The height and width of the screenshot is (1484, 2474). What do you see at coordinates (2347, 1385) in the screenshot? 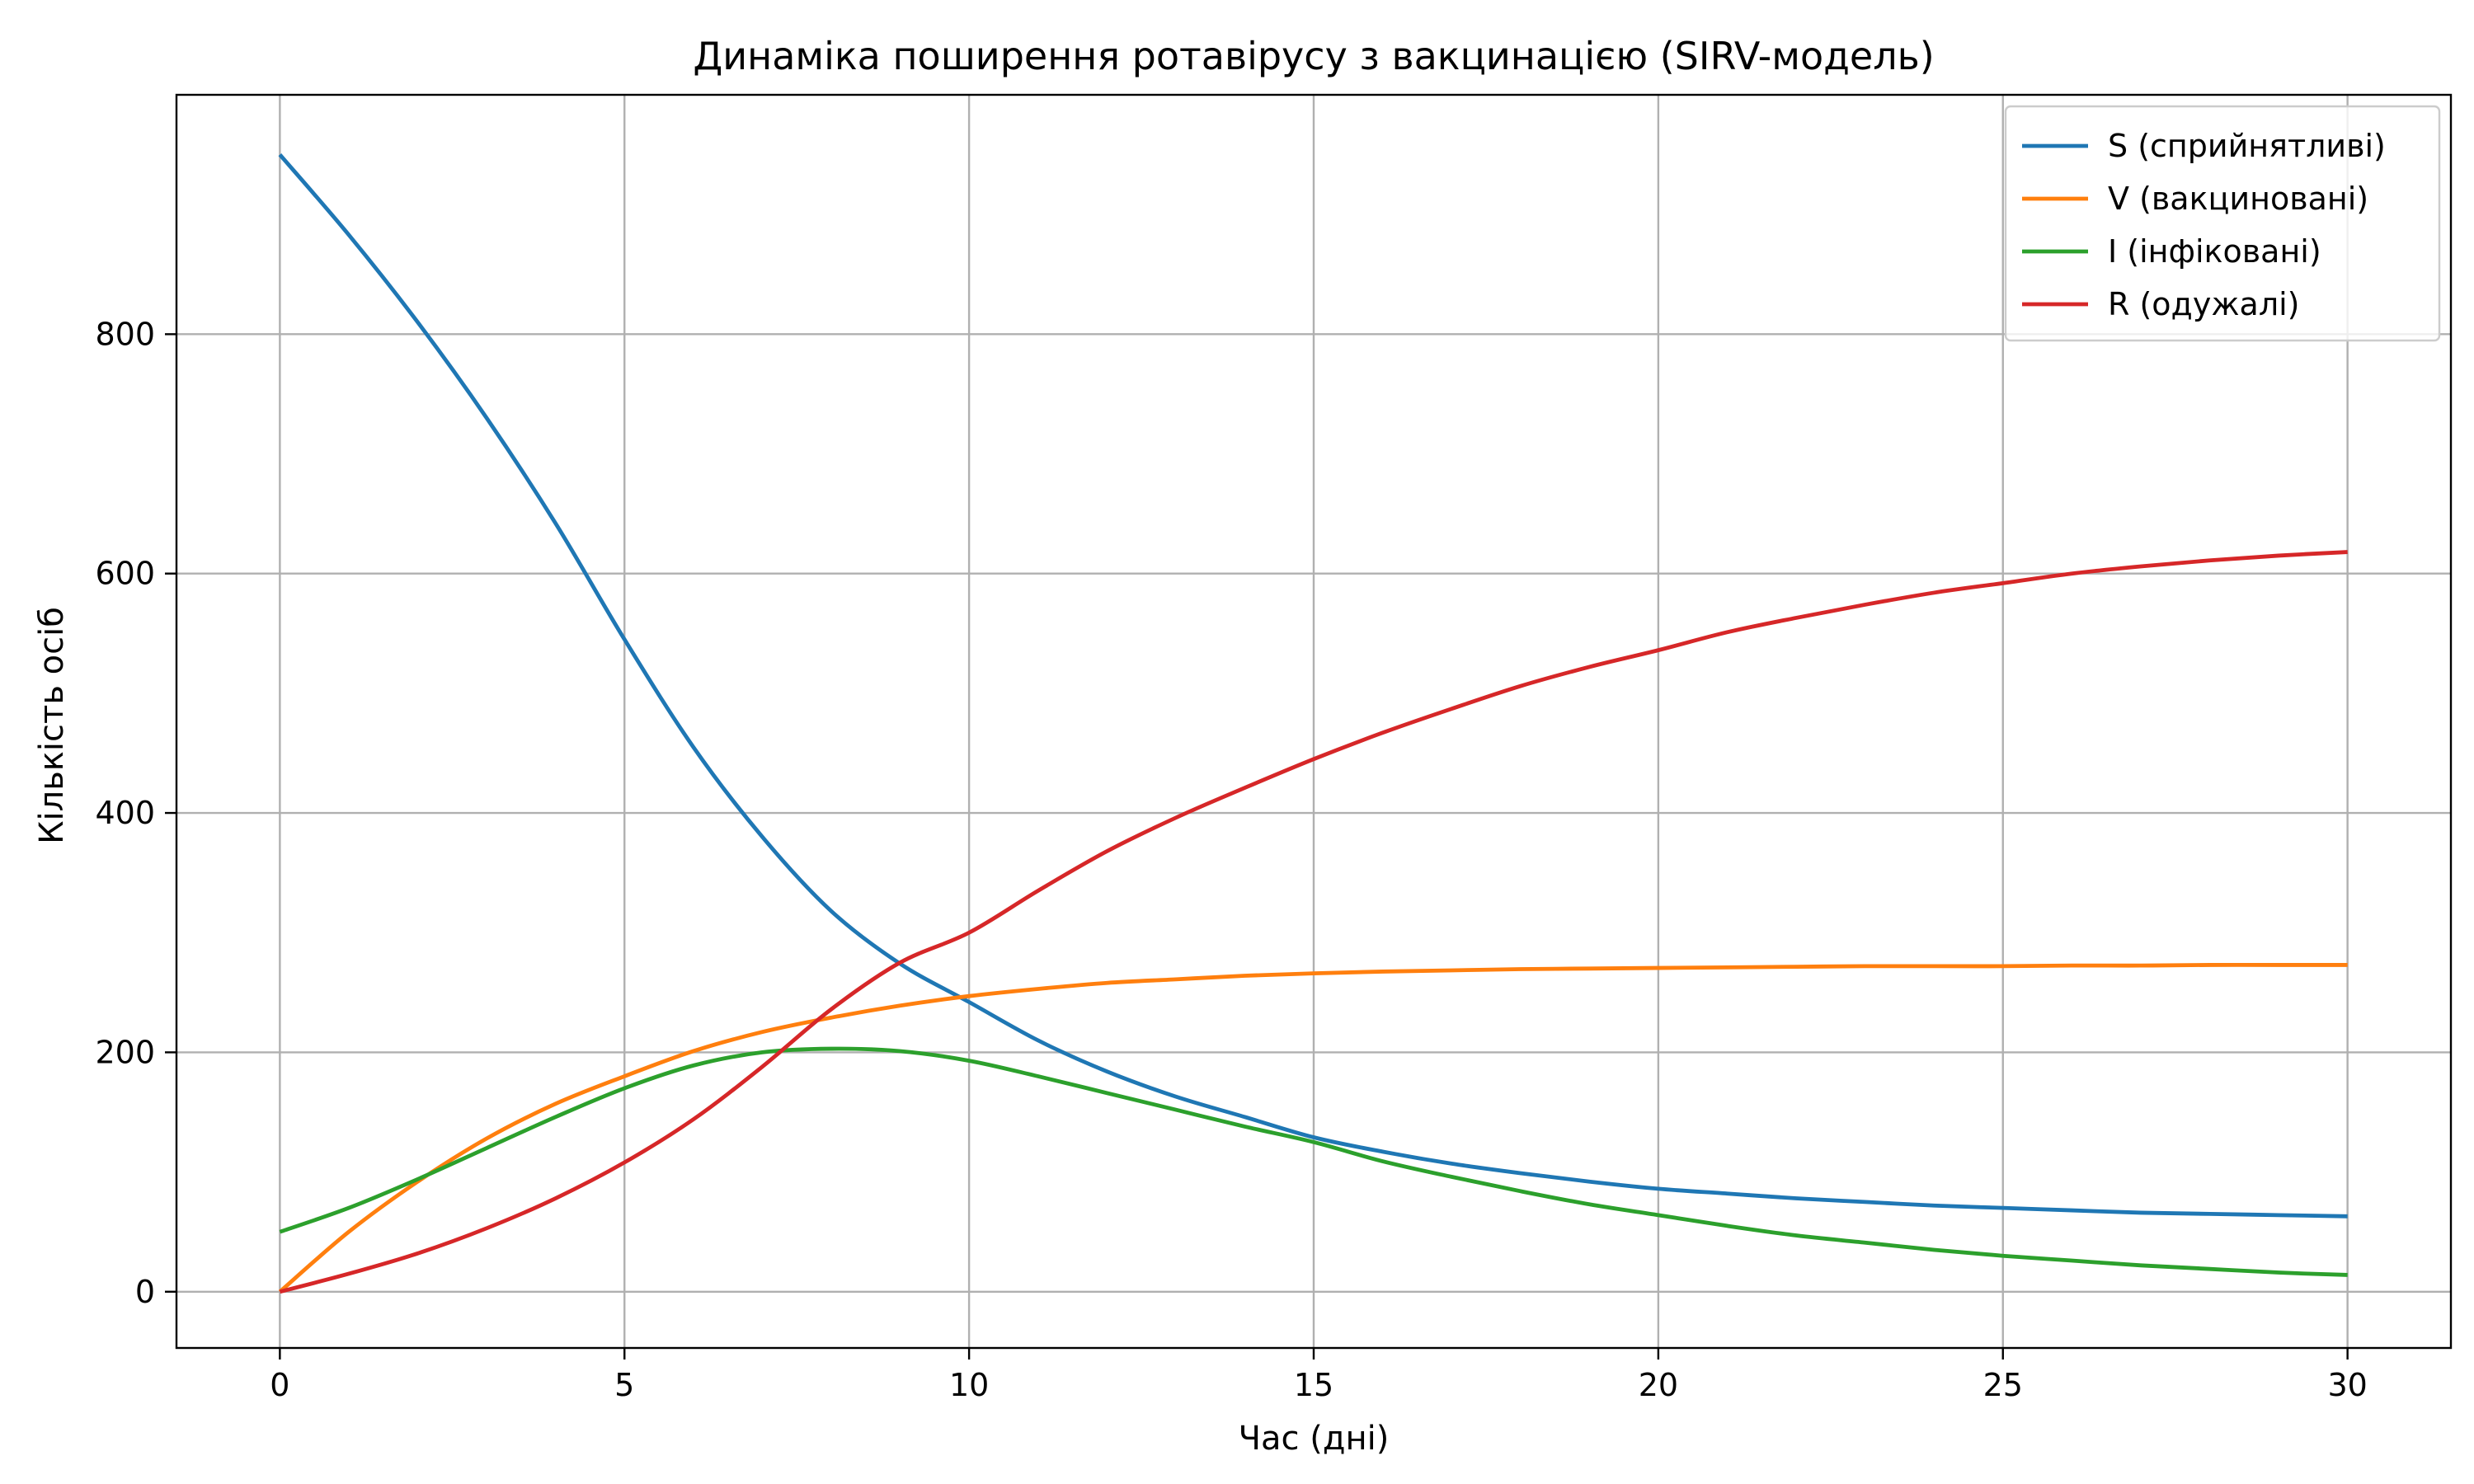
I see `x-tick-label: 30` at bounding box center [2347, 1385].